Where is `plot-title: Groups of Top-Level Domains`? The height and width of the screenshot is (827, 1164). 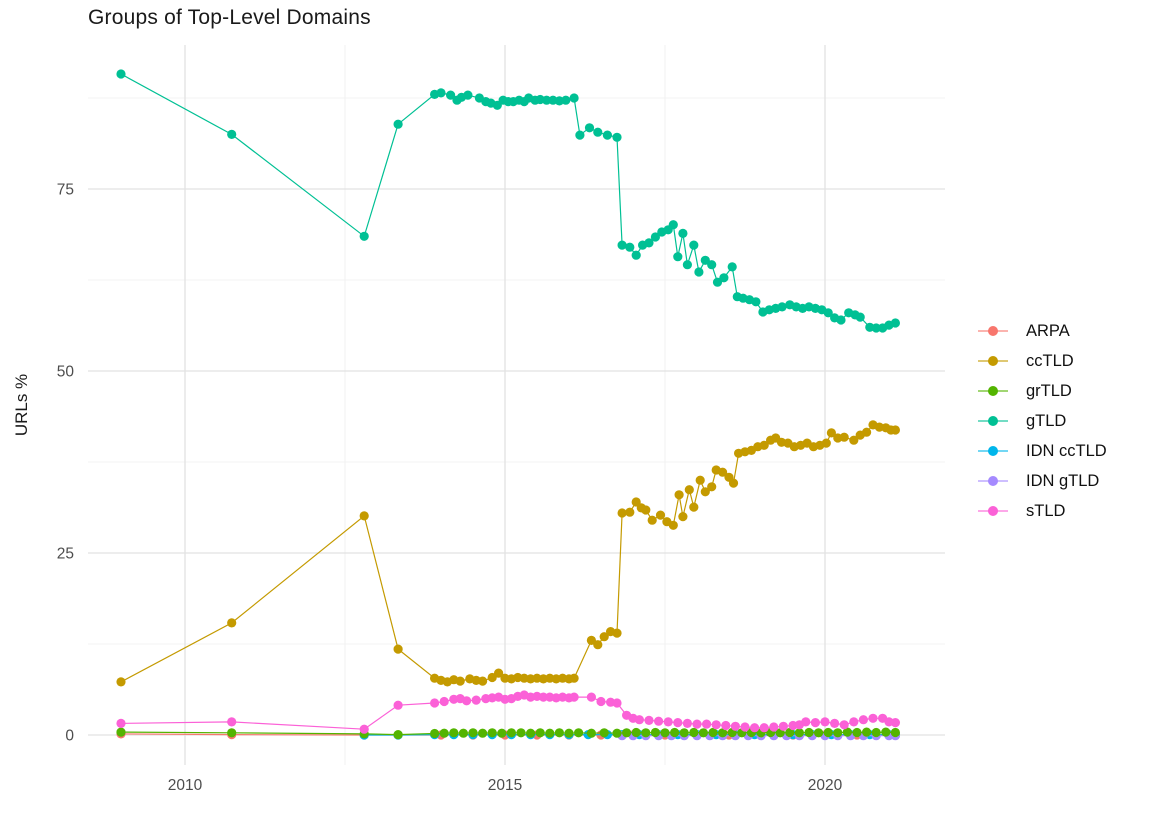
plot-title: Groups of Top-Level Domains is located at coordinates (229, 17).